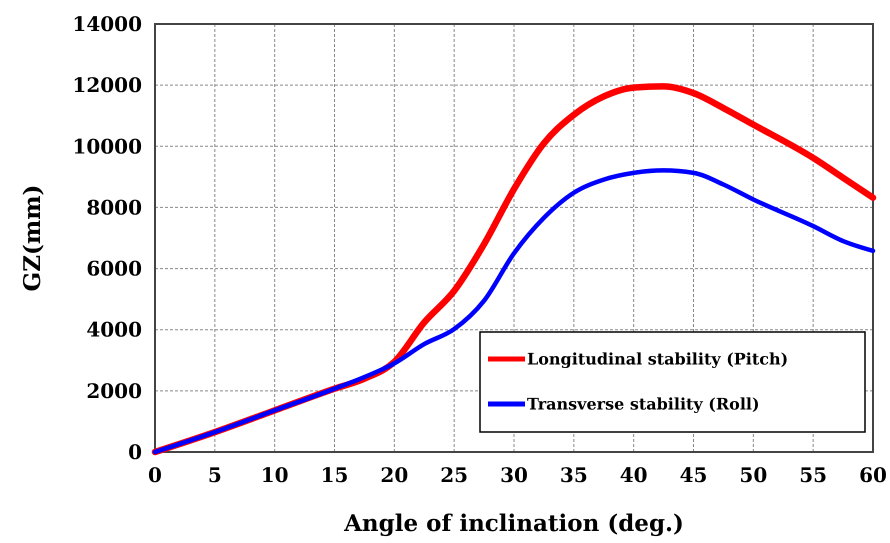 The image size is (890, 543). I want to click on x-axis-title: Angle of inclination (deg.), so click(513, 523).